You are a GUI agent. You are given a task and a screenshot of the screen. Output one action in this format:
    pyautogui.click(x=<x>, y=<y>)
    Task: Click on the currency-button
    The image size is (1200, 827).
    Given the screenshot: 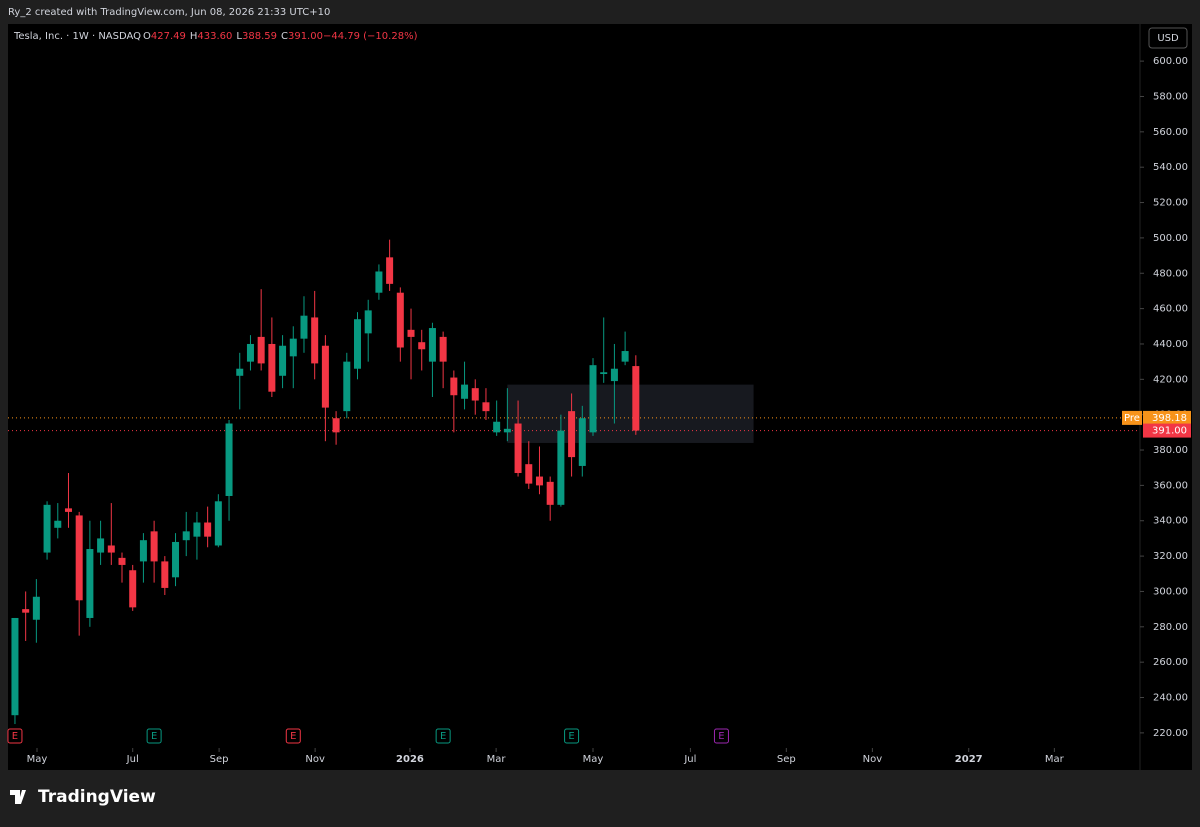 What is the action you would take?
    pyautogui.click(x=1168, y=38)
    